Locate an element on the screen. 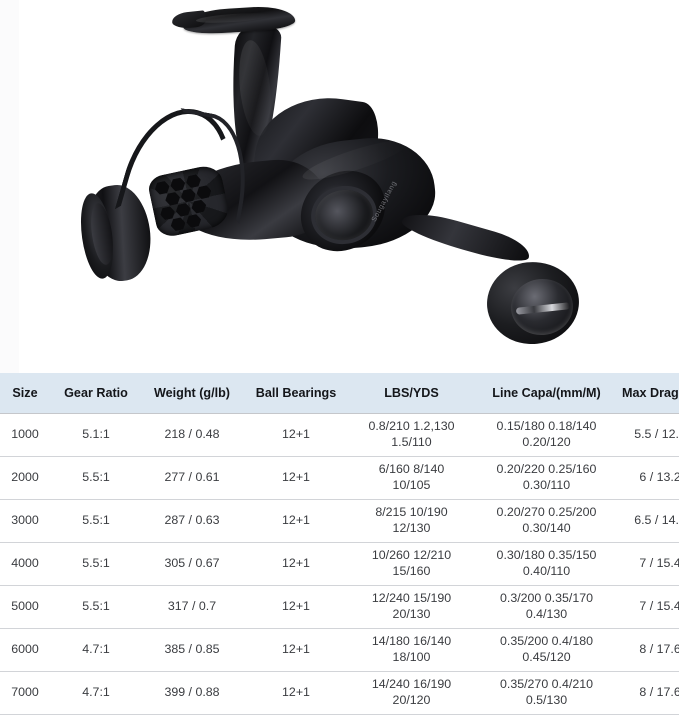 Image resolution: width=679 pixels, height=715 pixels. cell-size: 7000 is located at coordinates (25, 693).